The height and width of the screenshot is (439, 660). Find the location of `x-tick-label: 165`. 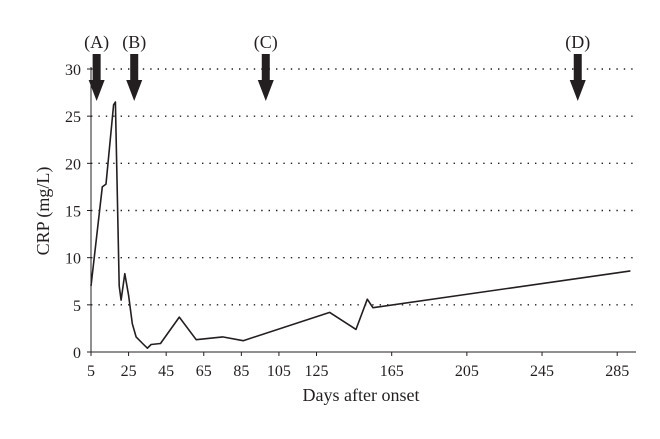

x-tick-label: 165 is located at coordinates (392, 371).